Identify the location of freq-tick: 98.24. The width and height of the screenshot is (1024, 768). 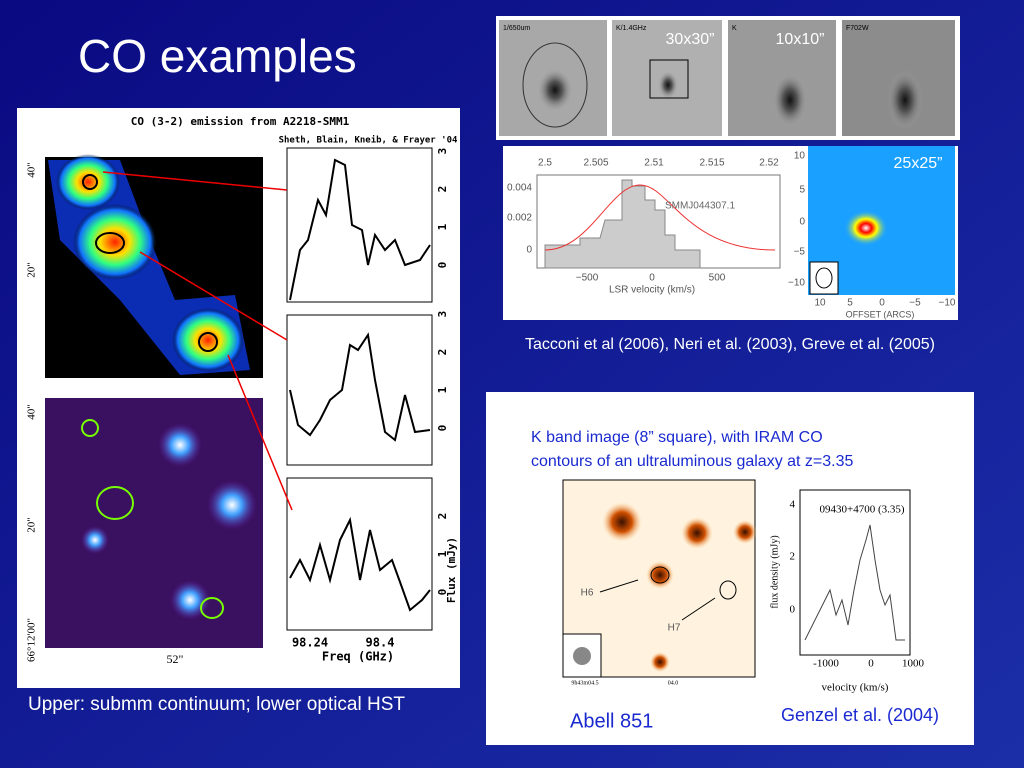
(310, 643).